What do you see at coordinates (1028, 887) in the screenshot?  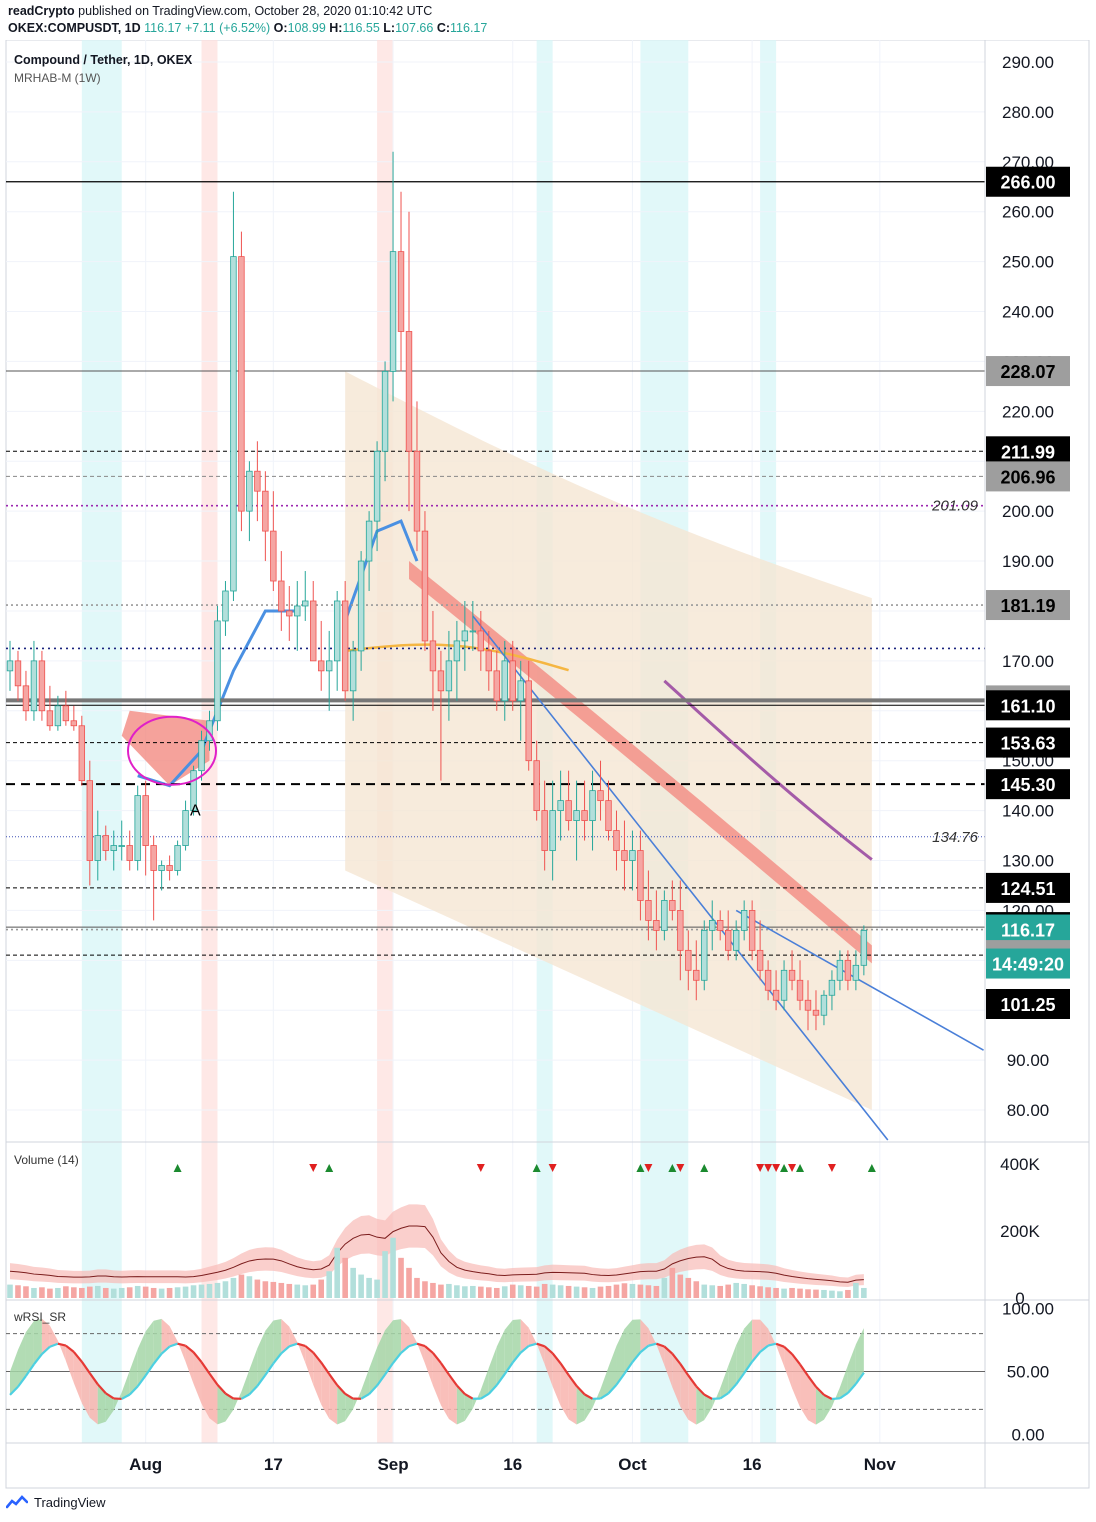 I see `price-label-box` at bounding box center [1028, 887].